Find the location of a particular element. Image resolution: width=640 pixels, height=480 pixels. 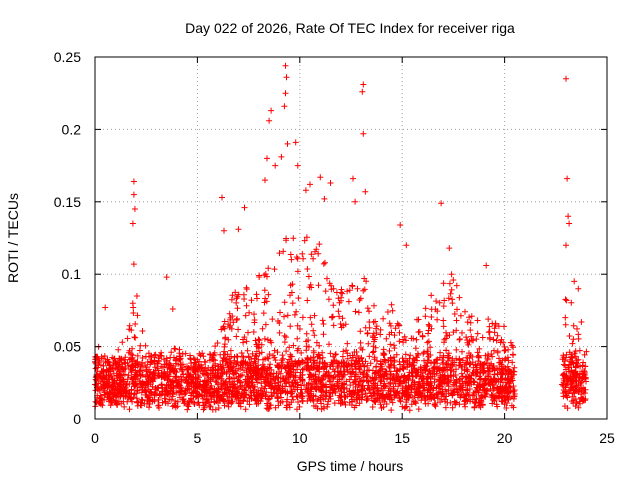

x-tick-label: 20 is located at coordinates (505, 438).